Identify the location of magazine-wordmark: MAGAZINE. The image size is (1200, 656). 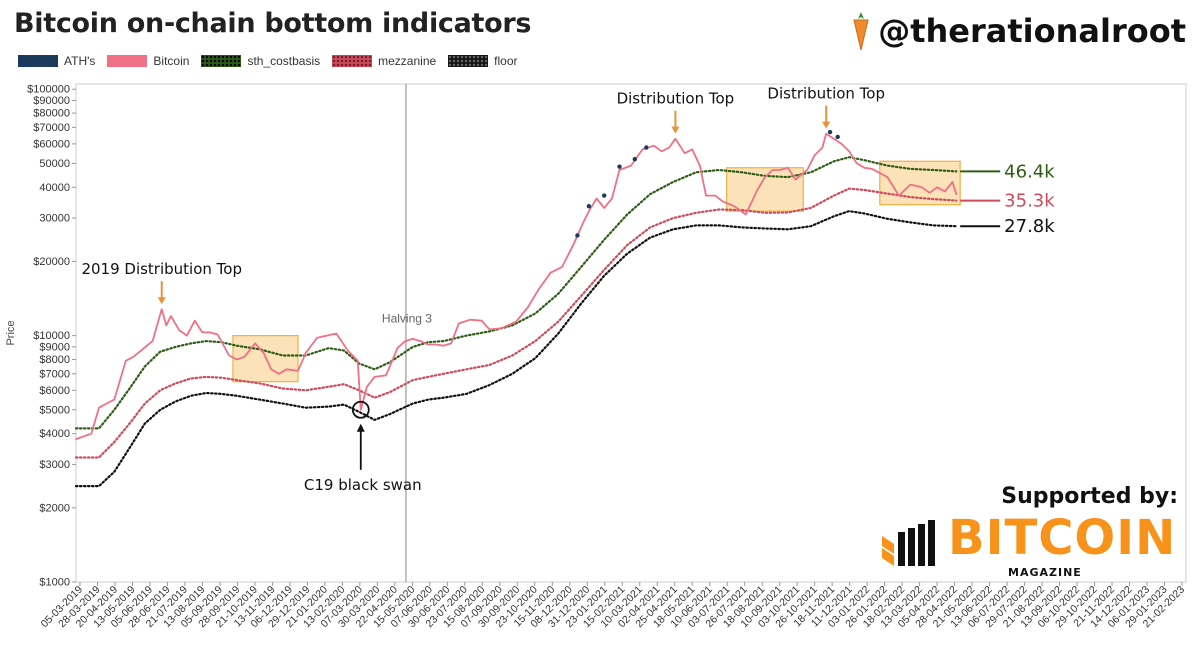
(1045, 572).